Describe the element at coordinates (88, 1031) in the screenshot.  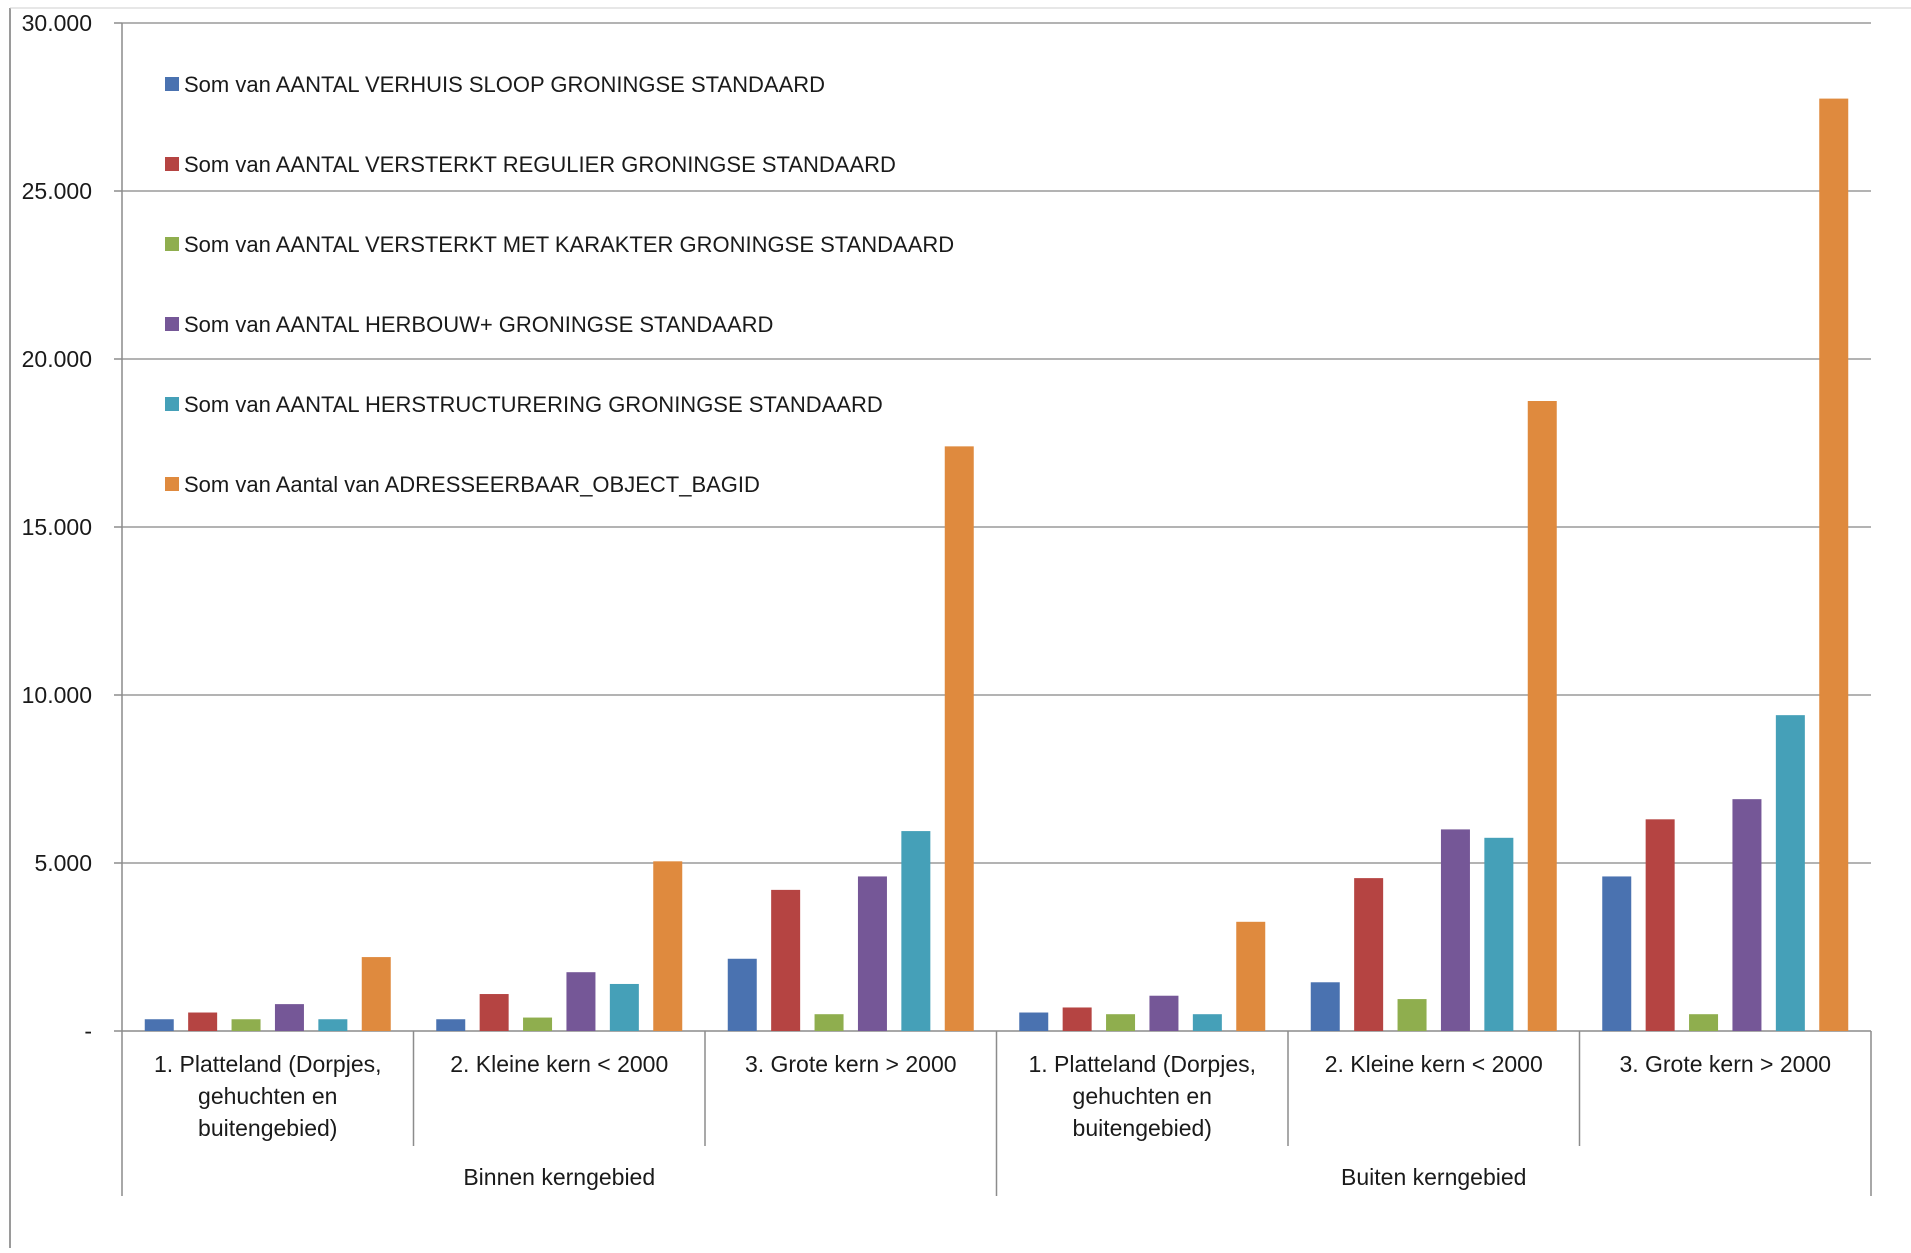
I see `y-tick-label: -` at that location.